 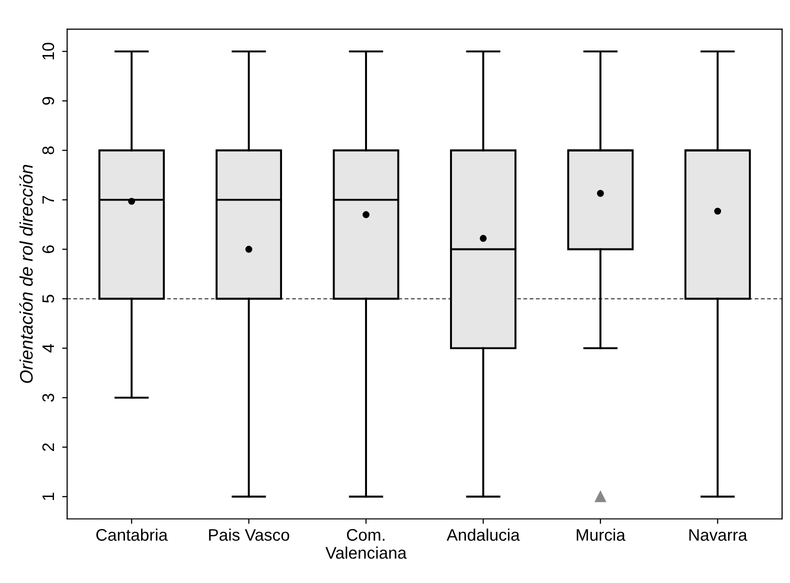 What do you see at coordinates (48, 150) in the screenshot?
I see `y-tick-label: 8` at bounding box center [48, 150].